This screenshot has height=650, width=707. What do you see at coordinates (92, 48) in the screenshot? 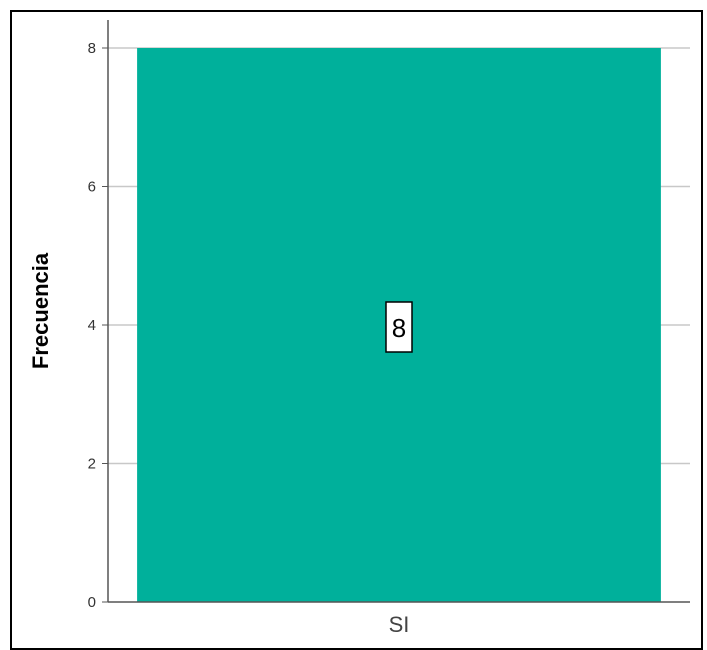
I see `y-tick-label: 8` at bounding box center [92, 48].